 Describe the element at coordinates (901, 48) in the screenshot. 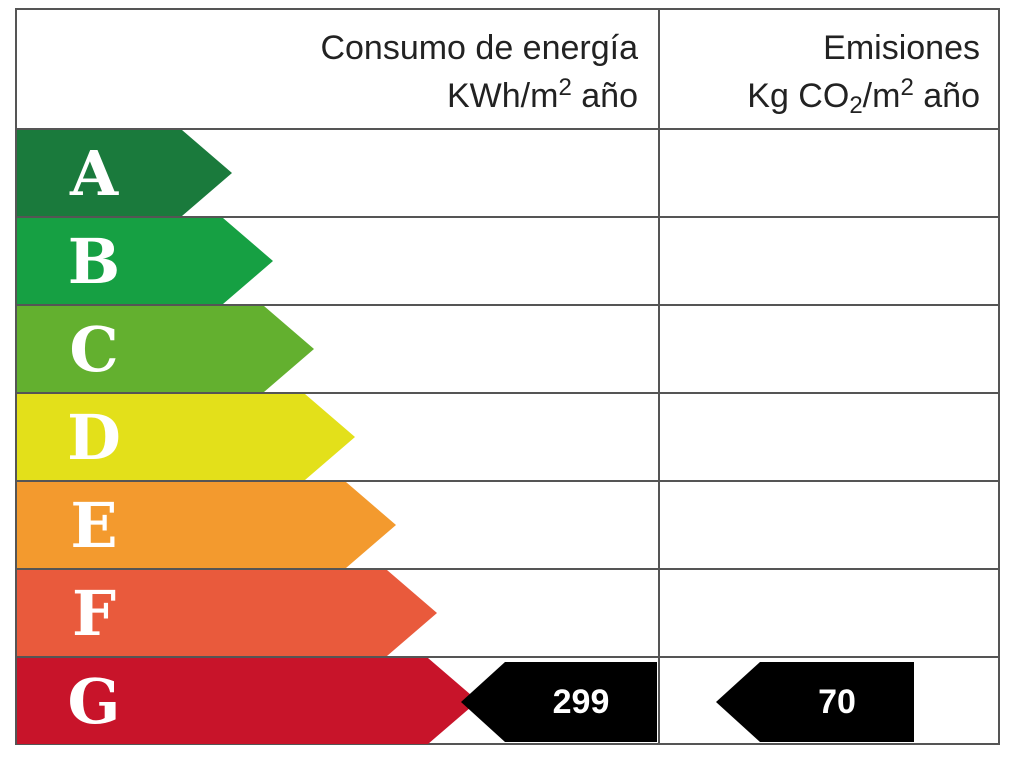

I see `emissions-header-title: Emisiones` at that location.